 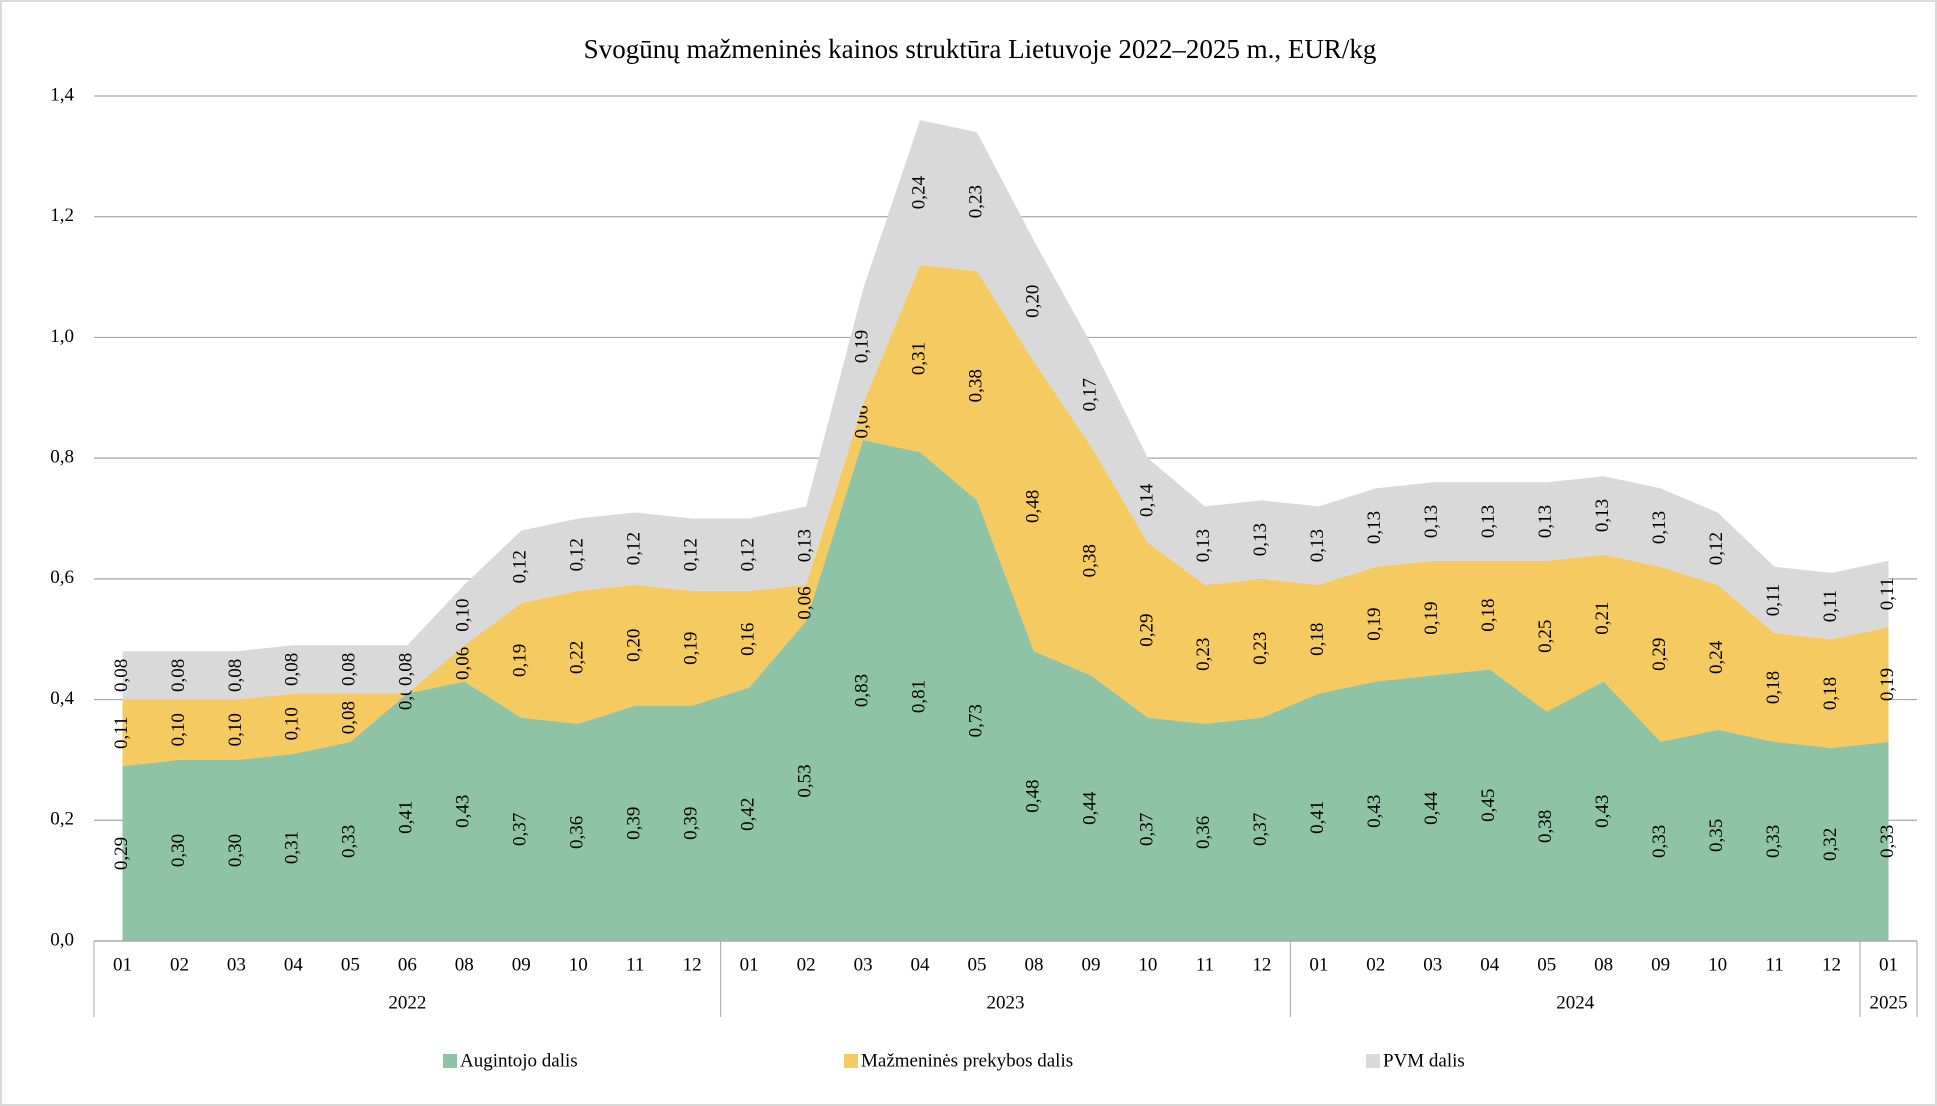 What do you see at coordinates (1545, 636) in the screenshot?
I see `data-label: 0,25` at bounding box center [1545, 636].